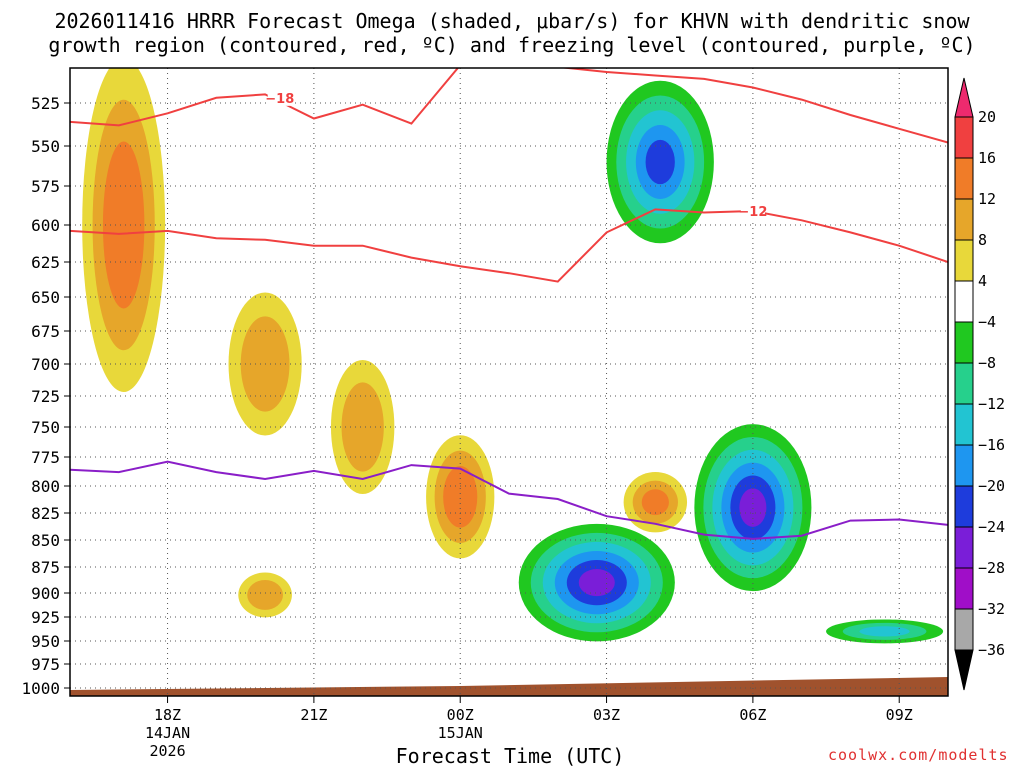 Image resolution: width=1024 pixels, height=768 pixels. I want to click on y-tick-label: 775, so click(45, 457).